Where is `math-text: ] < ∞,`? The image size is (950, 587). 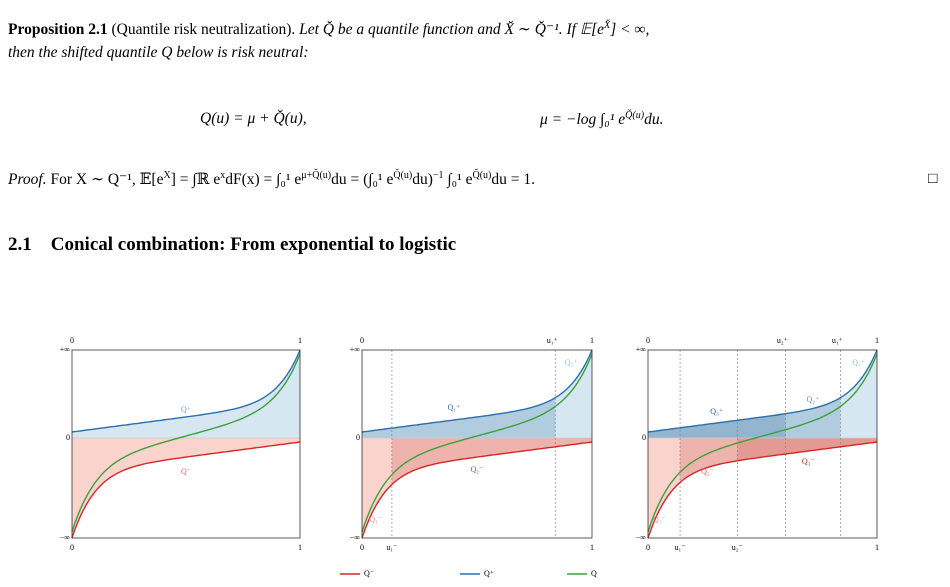 math-text: ] < ∞, is located at coordinates (630, 30).